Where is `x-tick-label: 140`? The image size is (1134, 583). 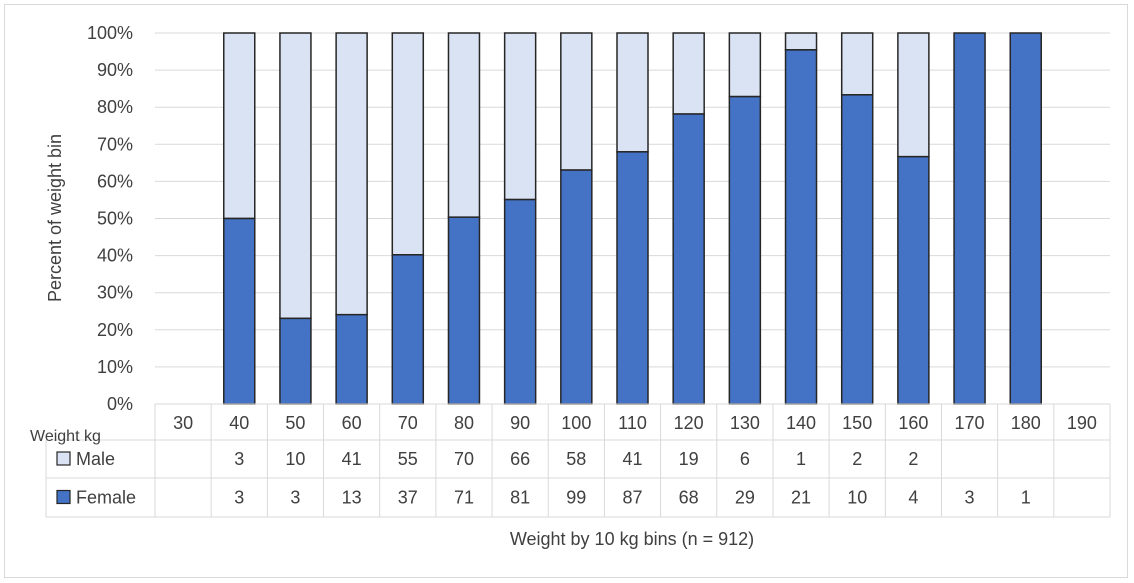 x-tick-label: 140 is located at coordinates (801, 423).